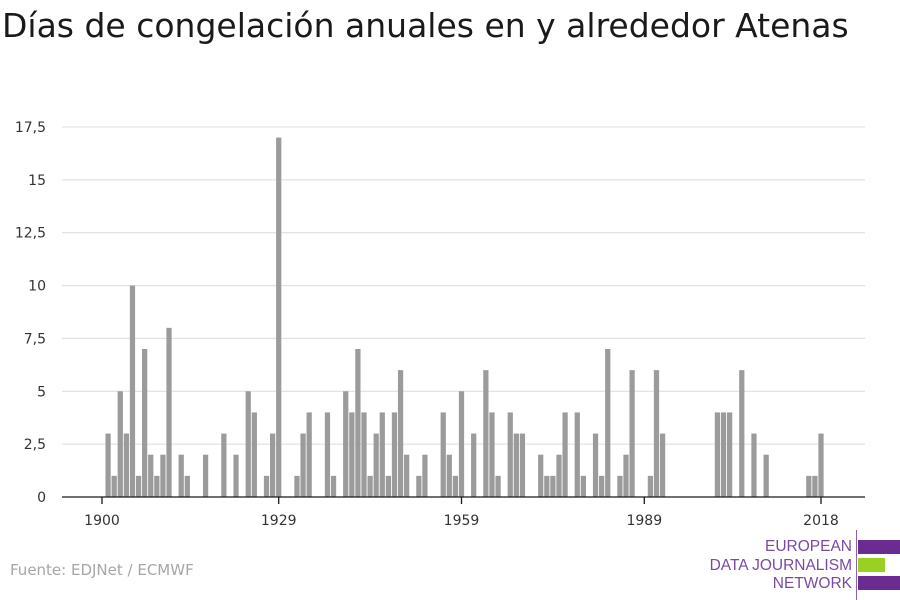  Describe the element at coordinates (856, 565) in the screenshot. I see `logo-divider` at that location.